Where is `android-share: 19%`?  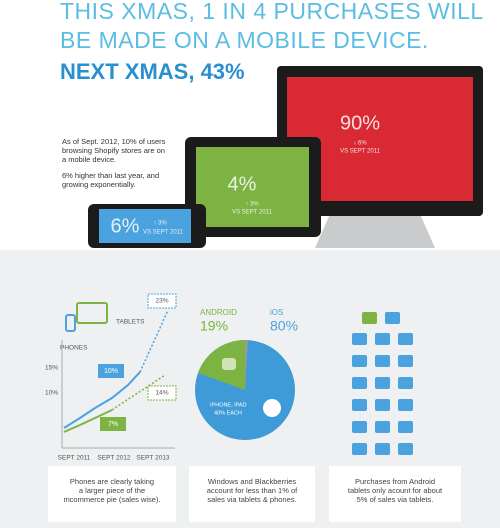
android-share: 19% is located at coordinates (214, 326).